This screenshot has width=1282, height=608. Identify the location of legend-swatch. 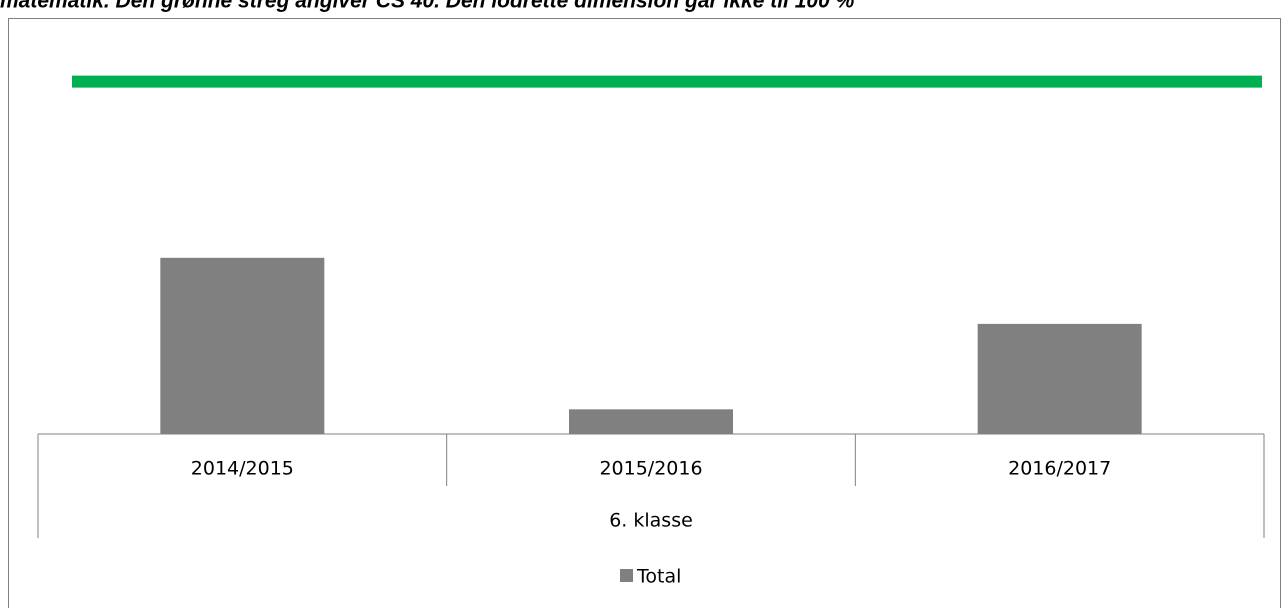
(626, 575).